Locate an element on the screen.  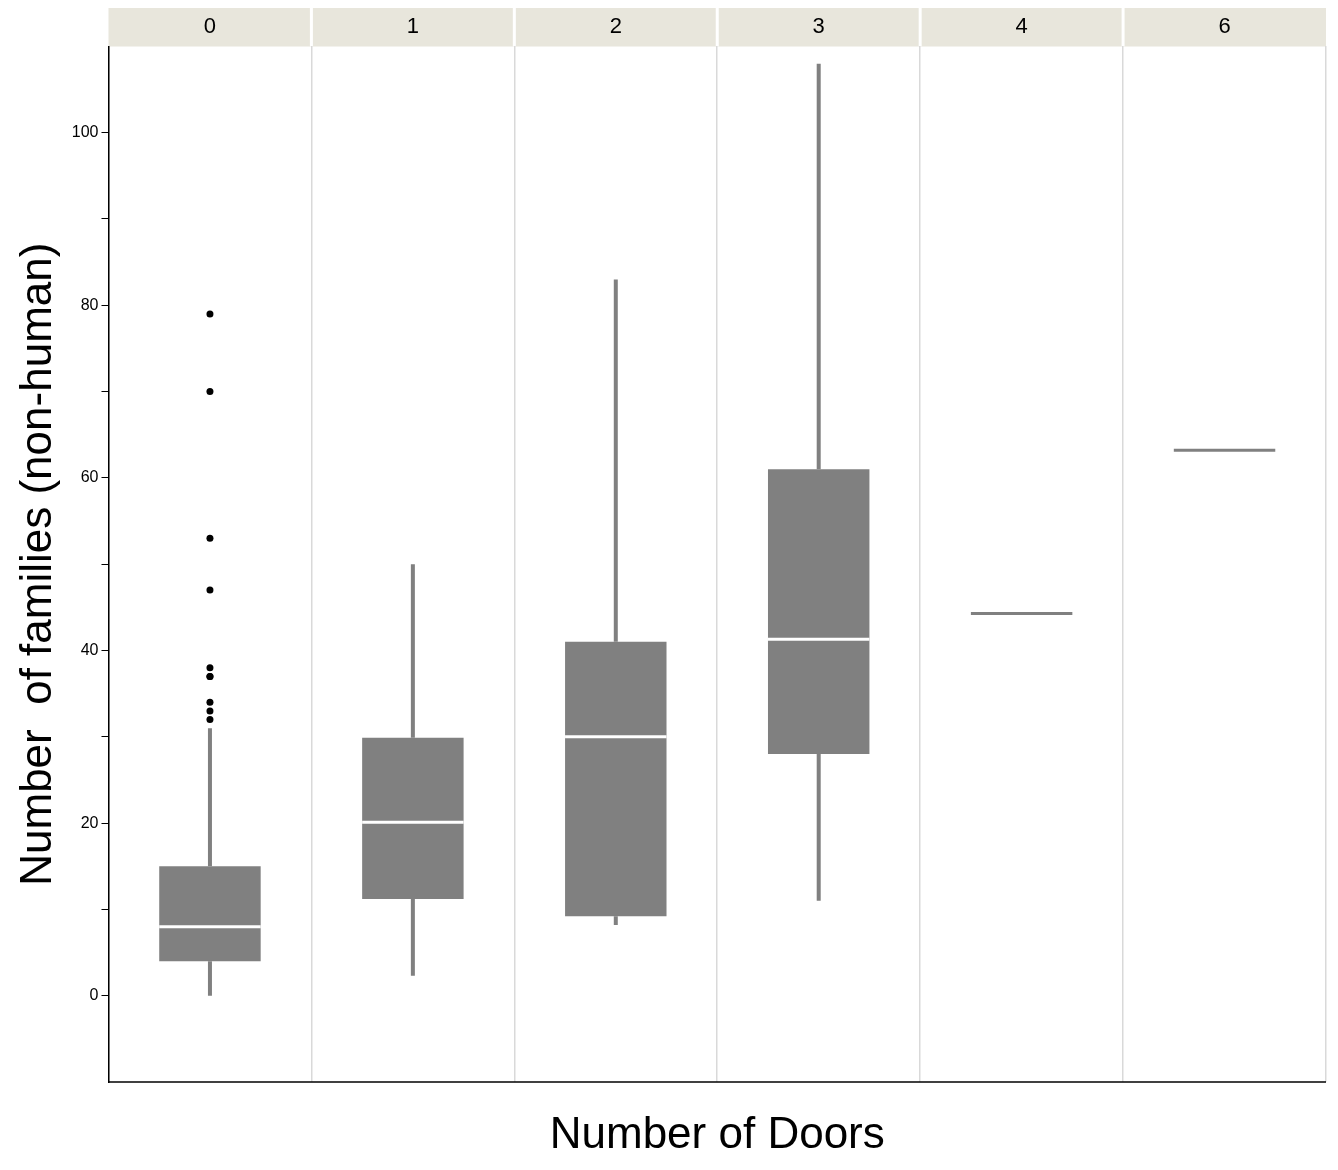
y-tick-label: 100 is located at coordinates (85, 132).